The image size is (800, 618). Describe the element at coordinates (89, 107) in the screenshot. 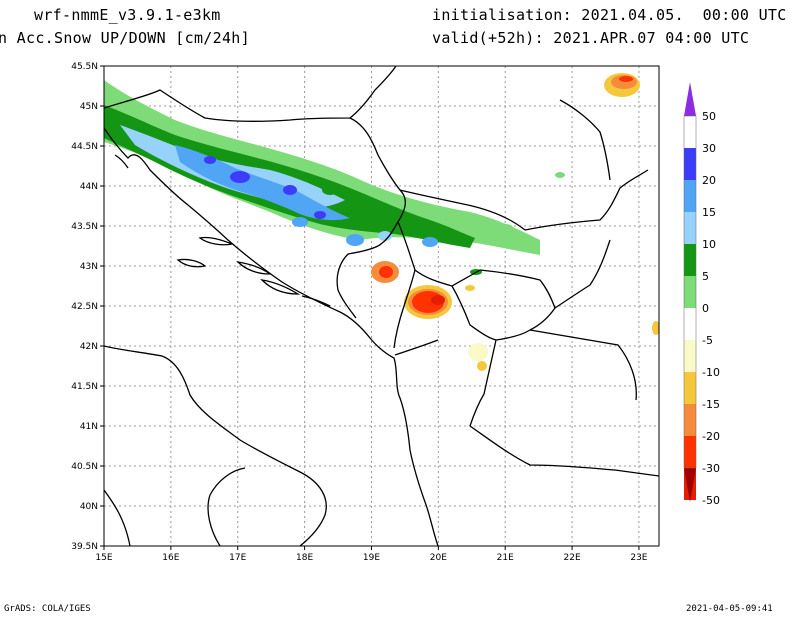

I see `lat-tick-label: 45N` at that location.